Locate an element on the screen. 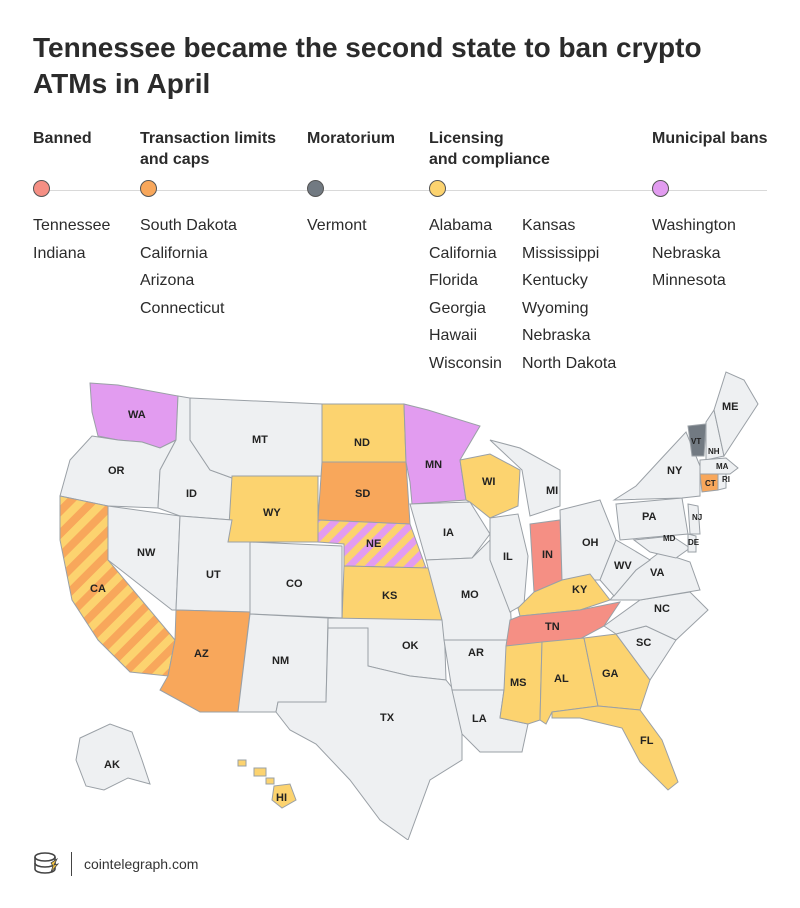 The width and height of the screenshot is (800, 908). label-co: CO is located at coordinates (294, 584).